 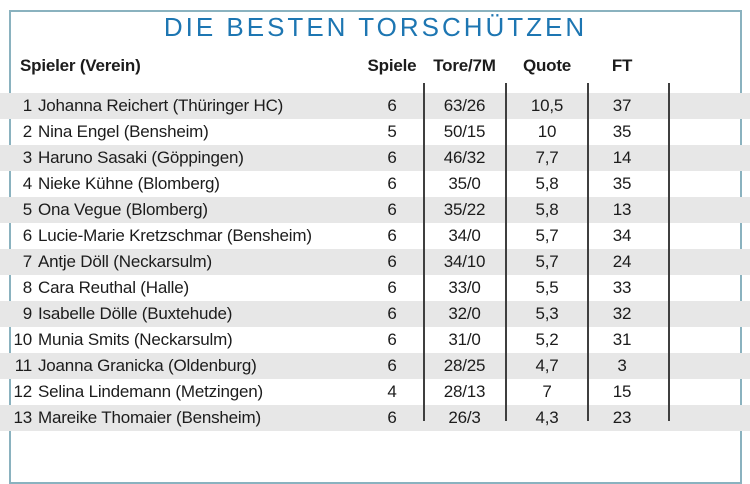 What do you see at coordinates (464, 105) in the screenshot?
I see `tore-cell: 63/26` at bounding box center [464, 105].